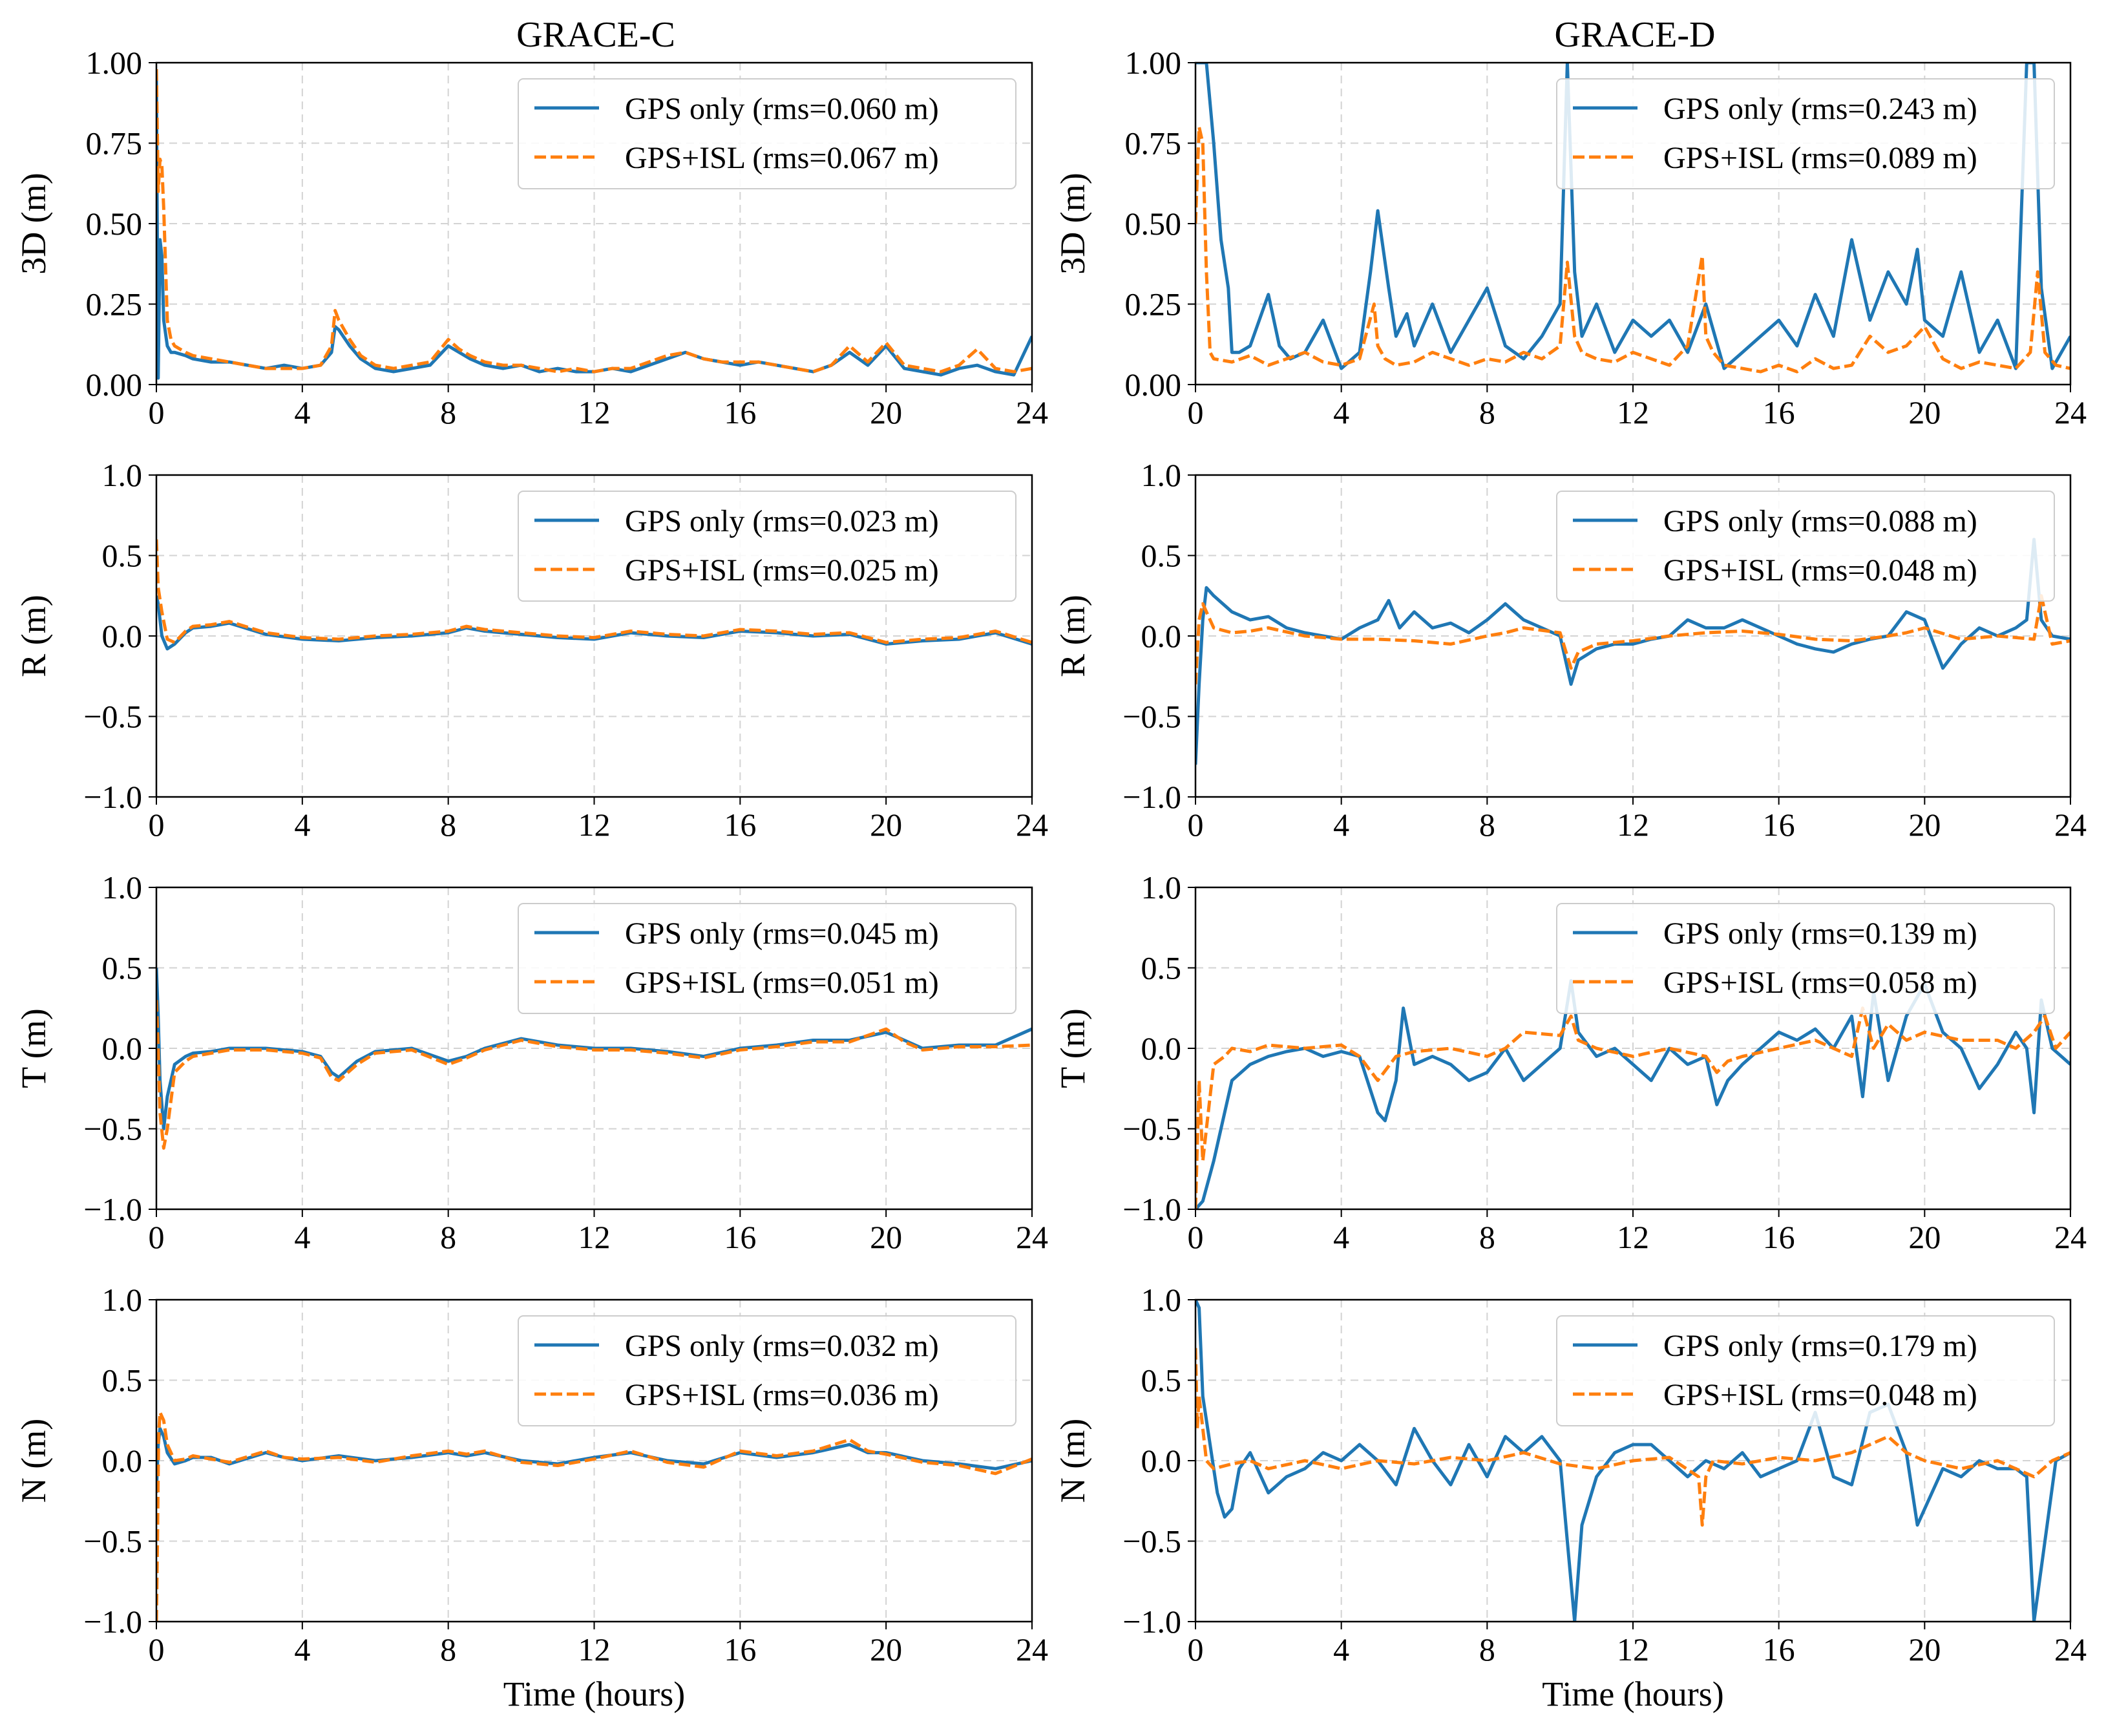 The height and width of the screenshot is (1736, 2106). What do you see at coordinates (595, 35) in the screenshot?
I see `column-title-grace-c: GRACE-C` at bounding box center [595, 35].